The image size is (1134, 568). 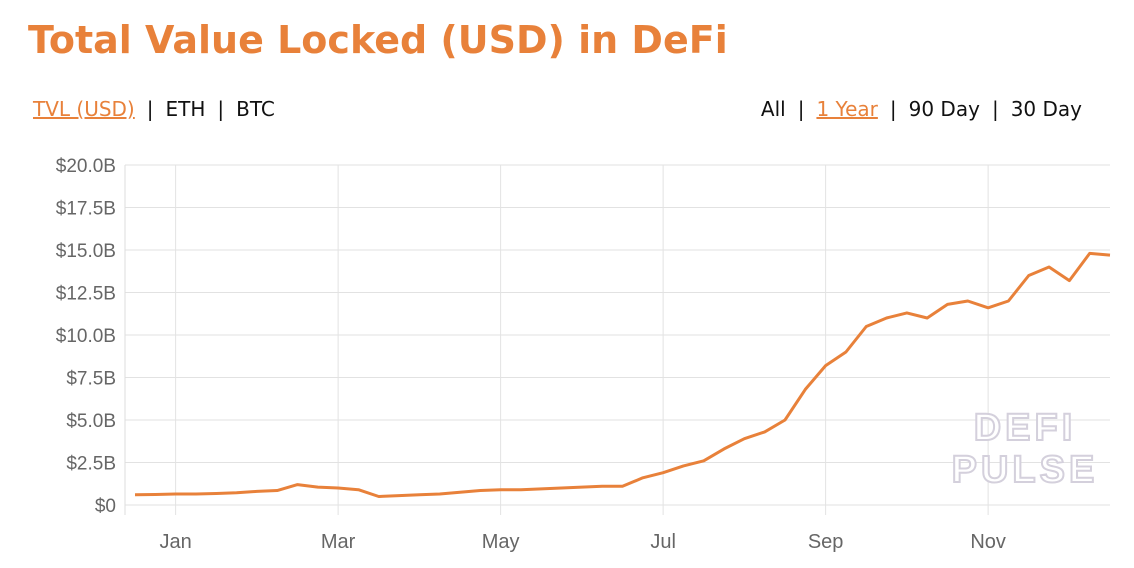 I want to click on tab: TVL (USD), so click(x=84, y=109).